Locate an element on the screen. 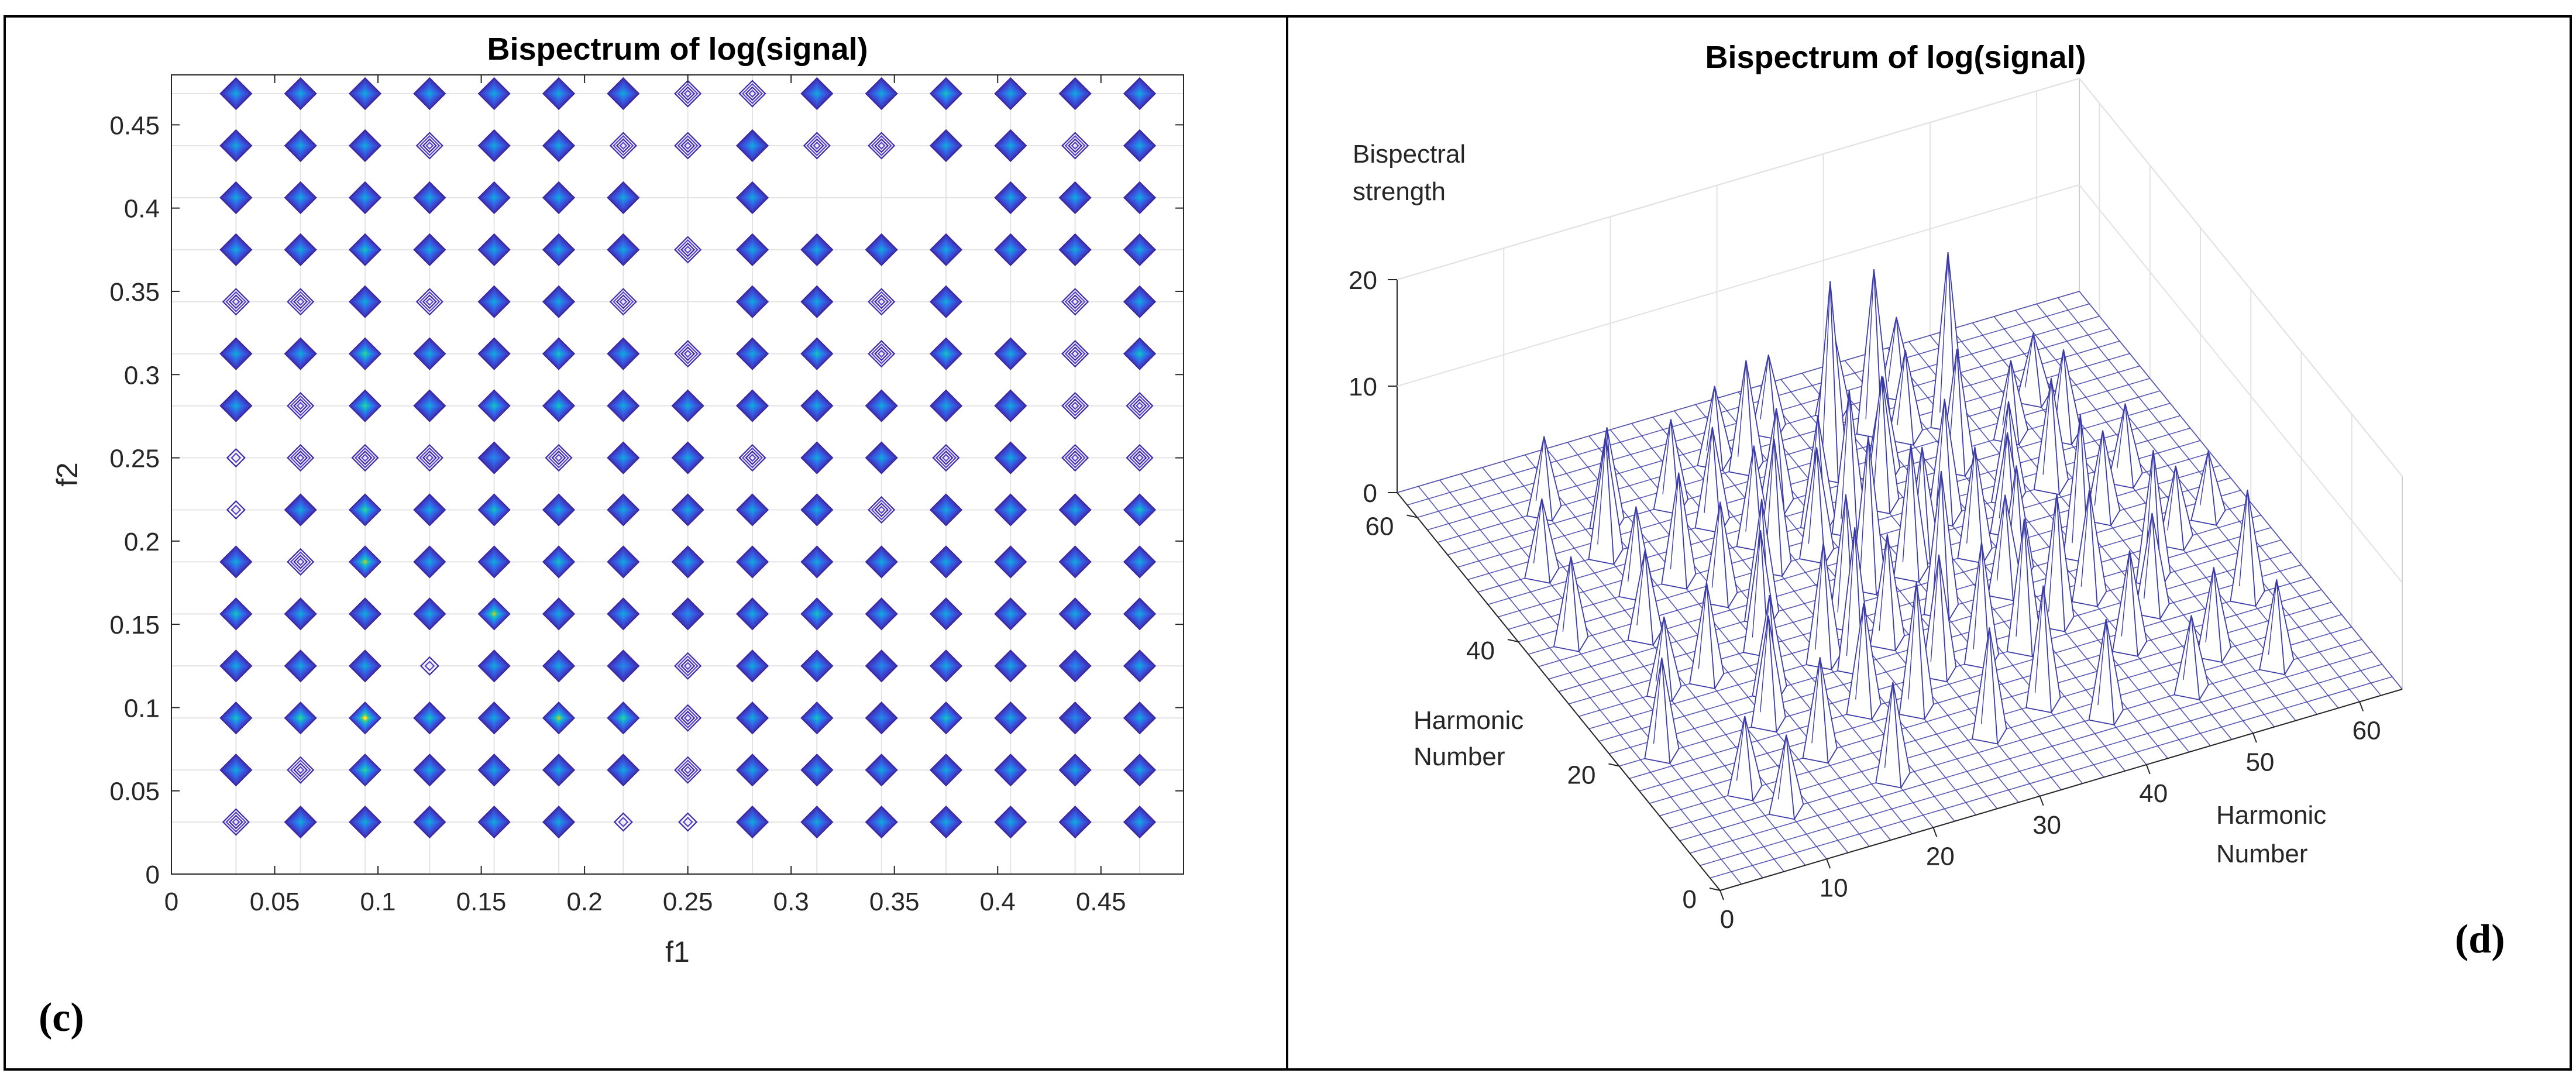  mesh-line is located at coordinates (1921, 584).